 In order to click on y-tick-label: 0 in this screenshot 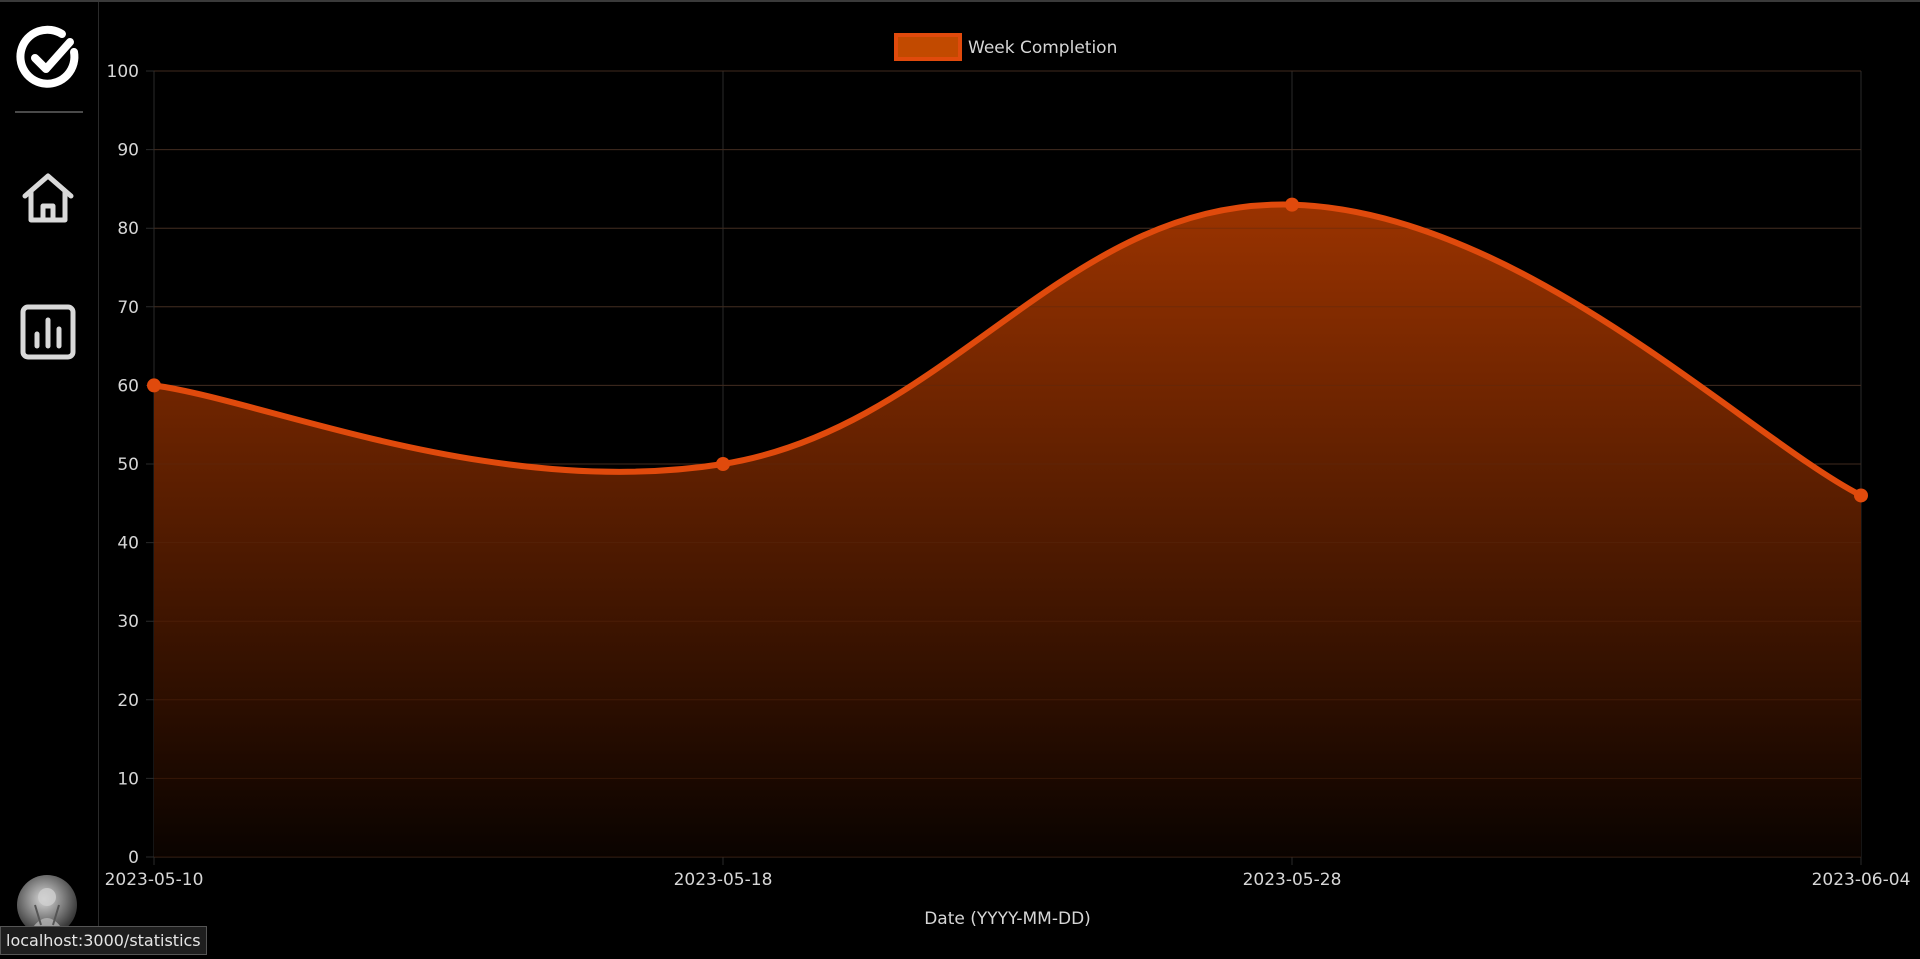, I will do `click(133, 858)`.